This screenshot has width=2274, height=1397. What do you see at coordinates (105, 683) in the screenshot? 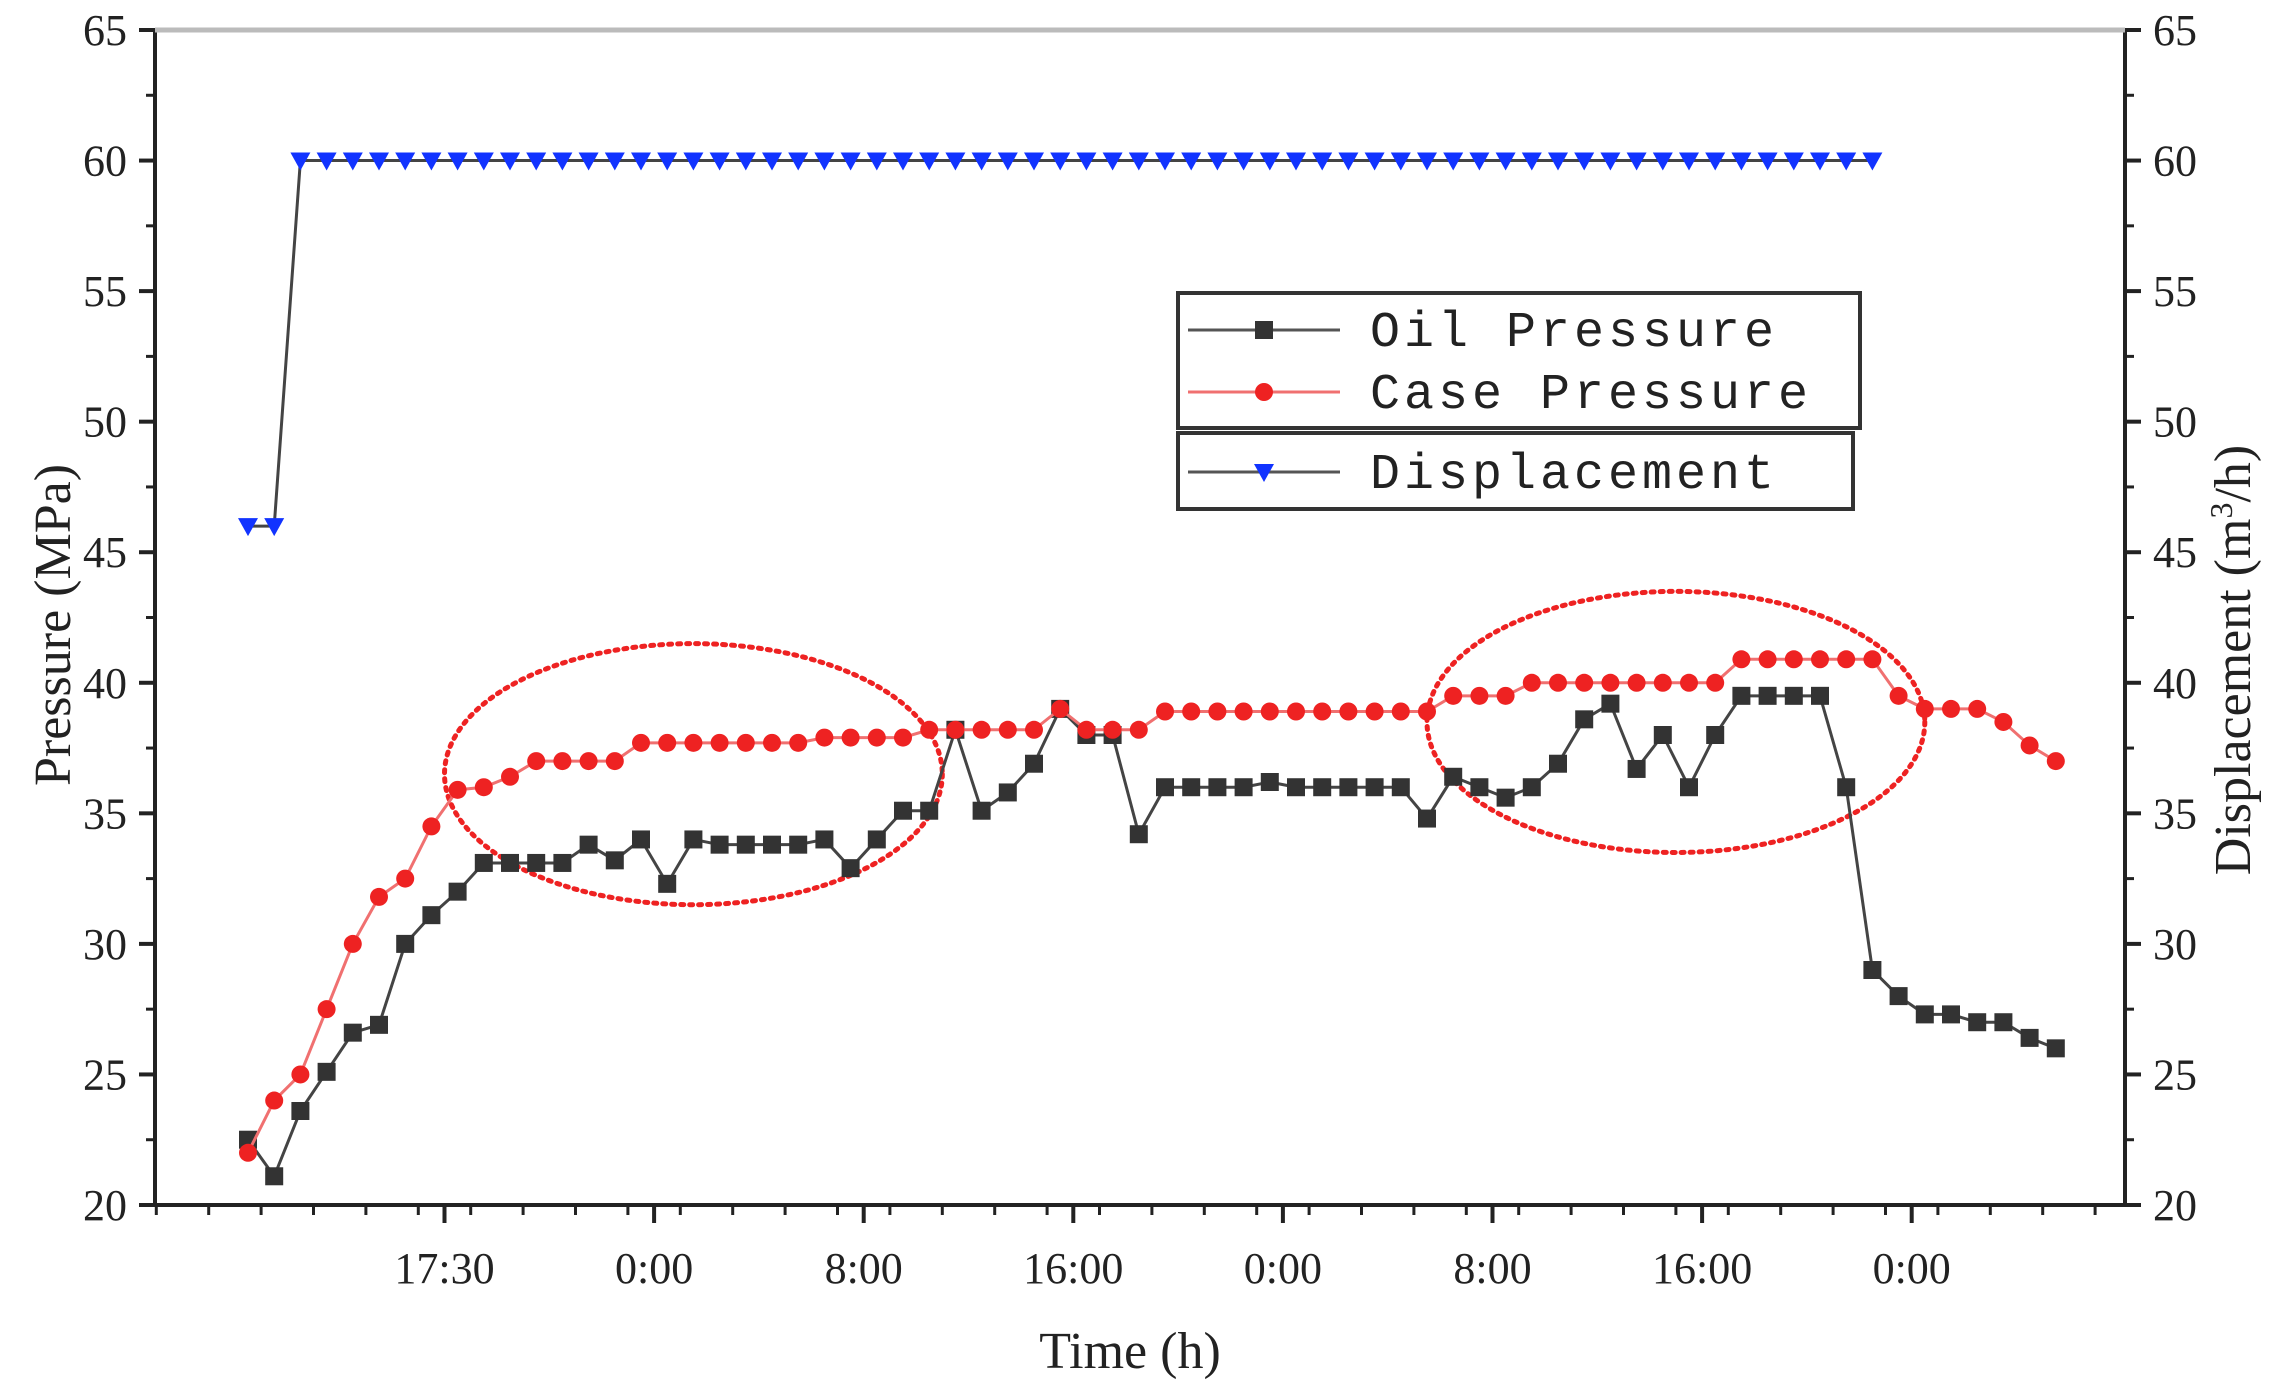
I see `y-tick-label: 40` at bounding box center [105, 683].